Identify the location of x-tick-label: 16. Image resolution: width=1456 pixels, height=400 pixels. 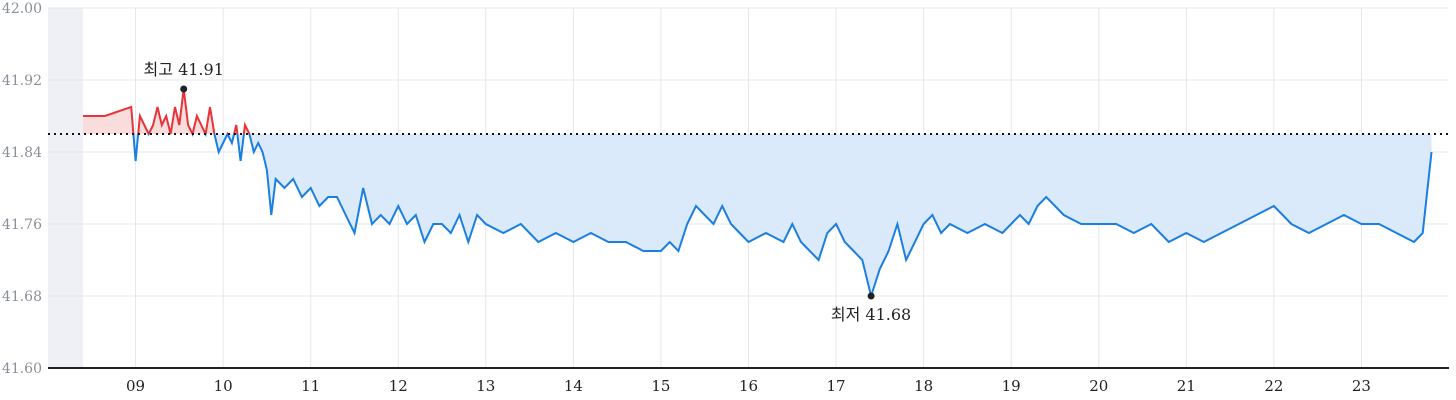
(748, 386).